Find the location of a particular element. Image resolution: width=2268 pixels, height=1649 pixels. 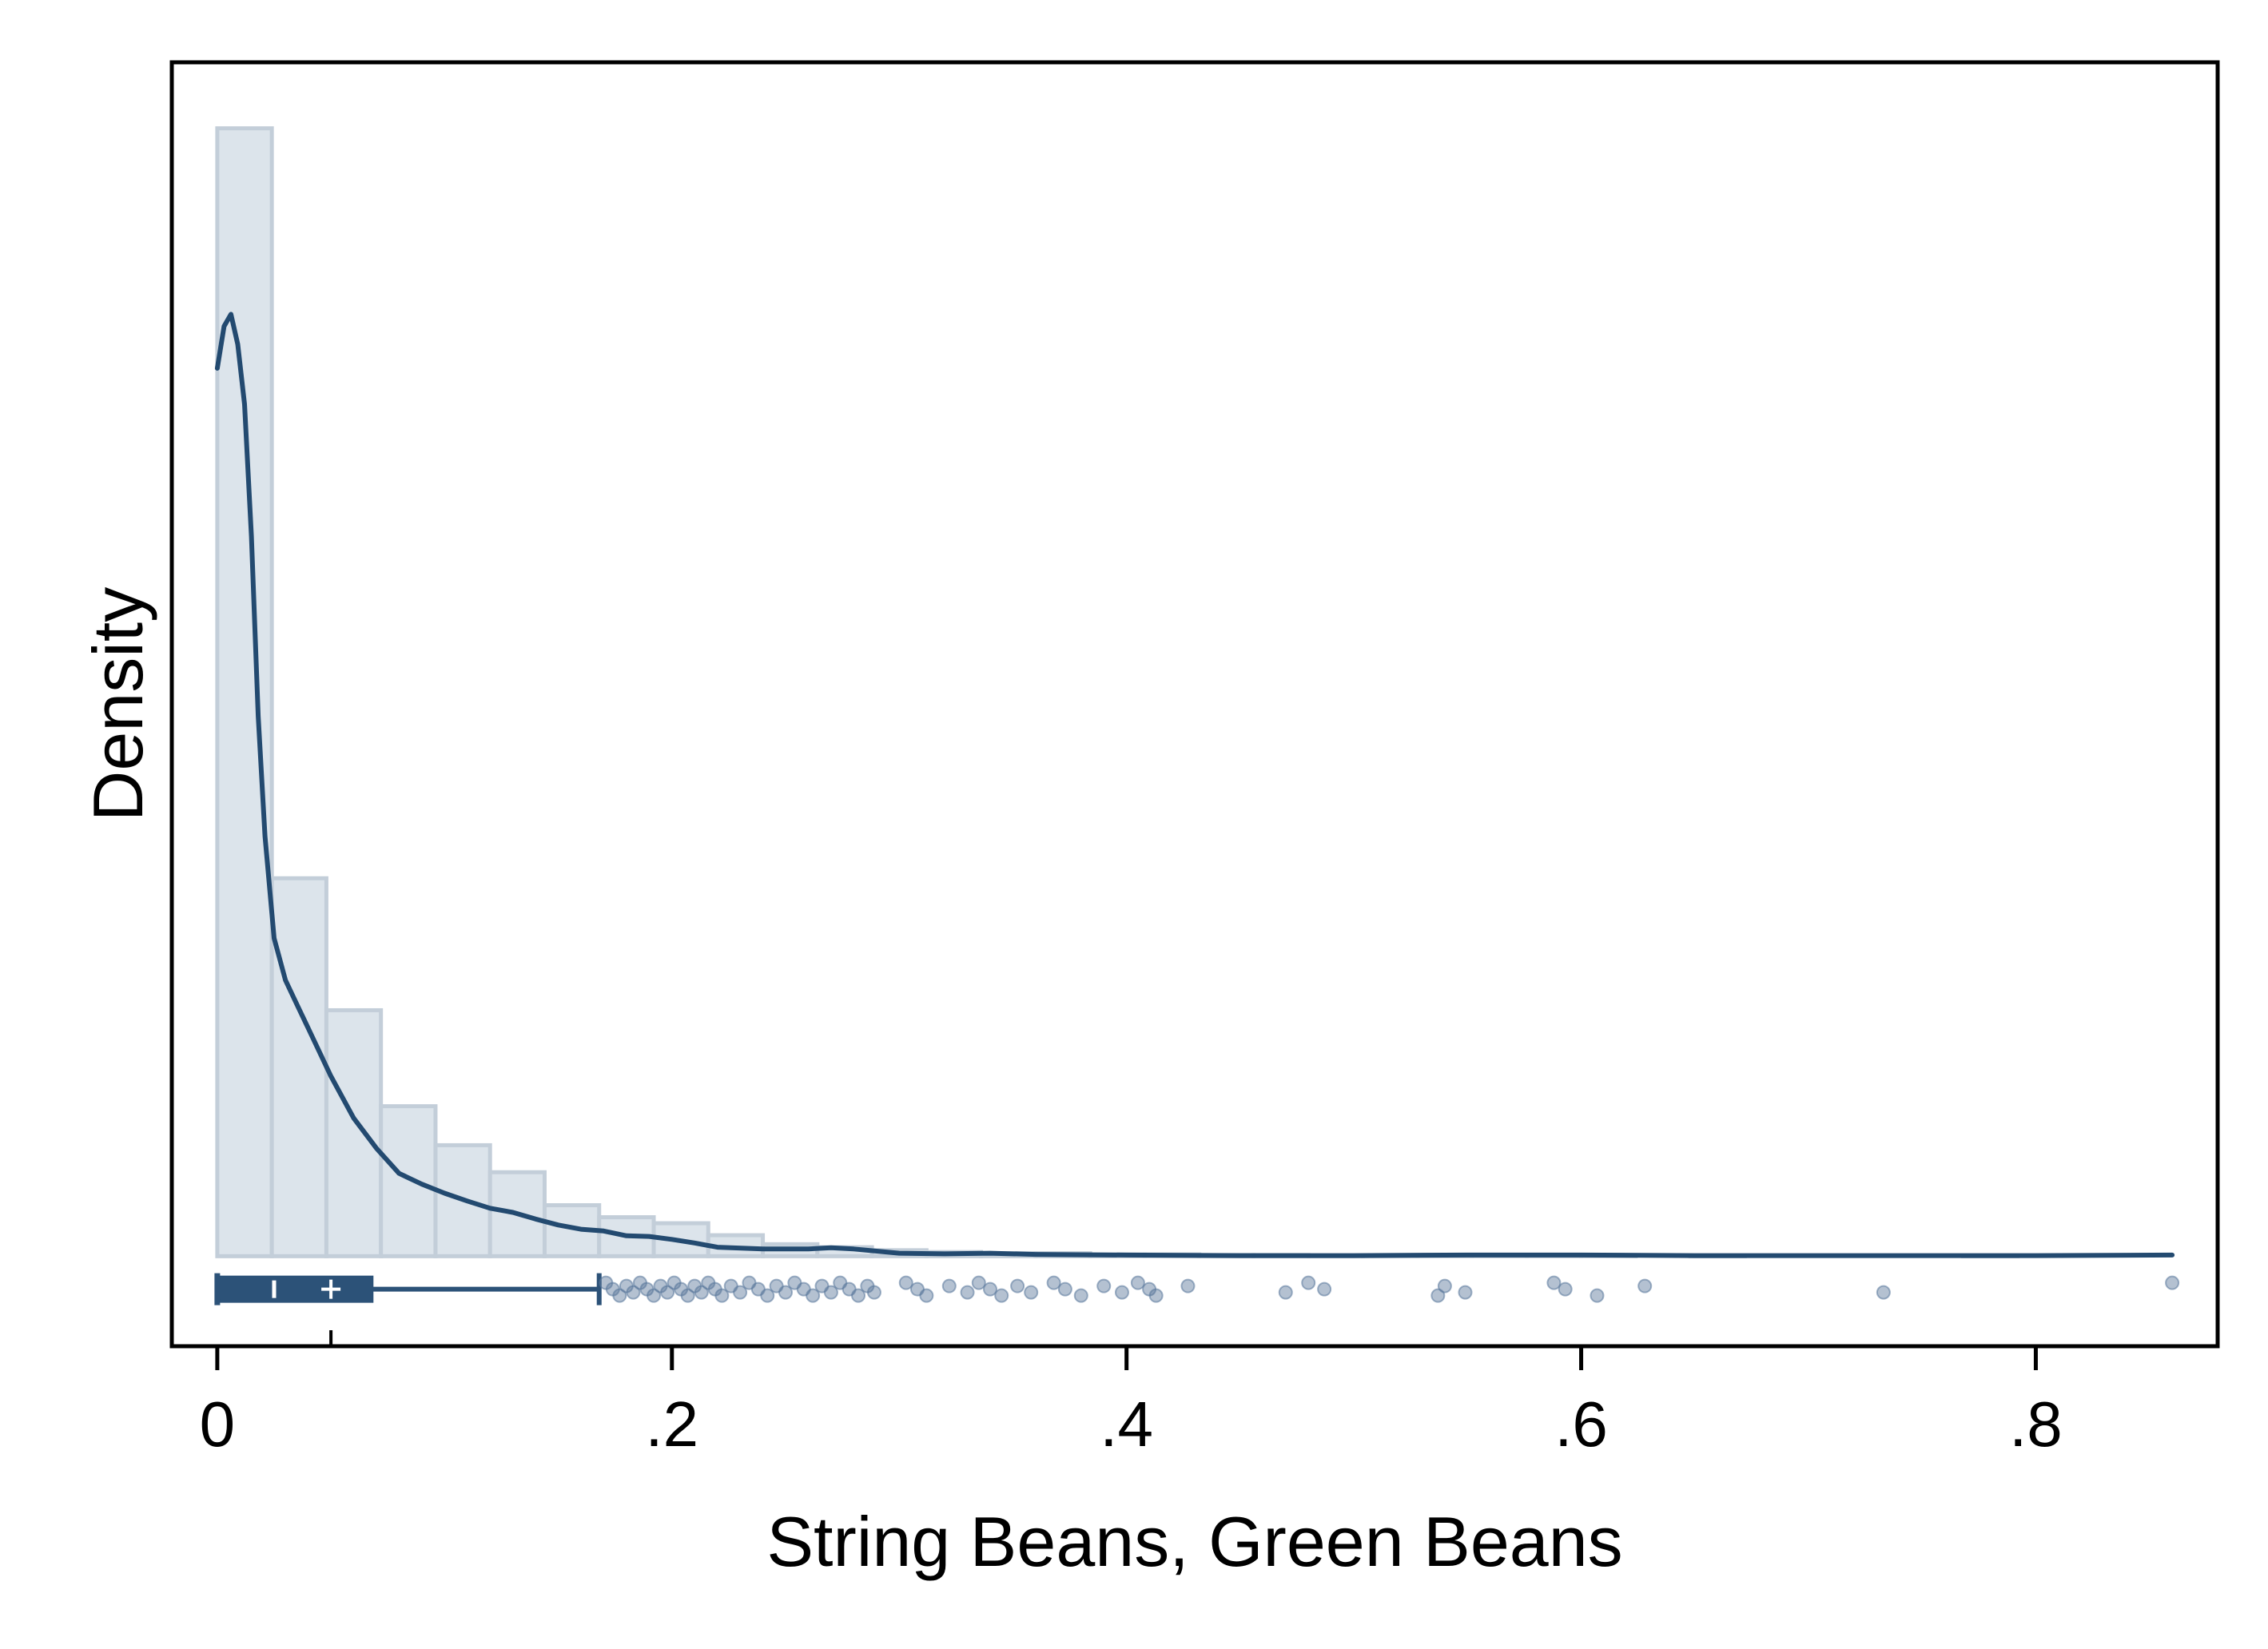

x-axis-title: String Beans, Green Beans is located at coordinates (1194, 1541).